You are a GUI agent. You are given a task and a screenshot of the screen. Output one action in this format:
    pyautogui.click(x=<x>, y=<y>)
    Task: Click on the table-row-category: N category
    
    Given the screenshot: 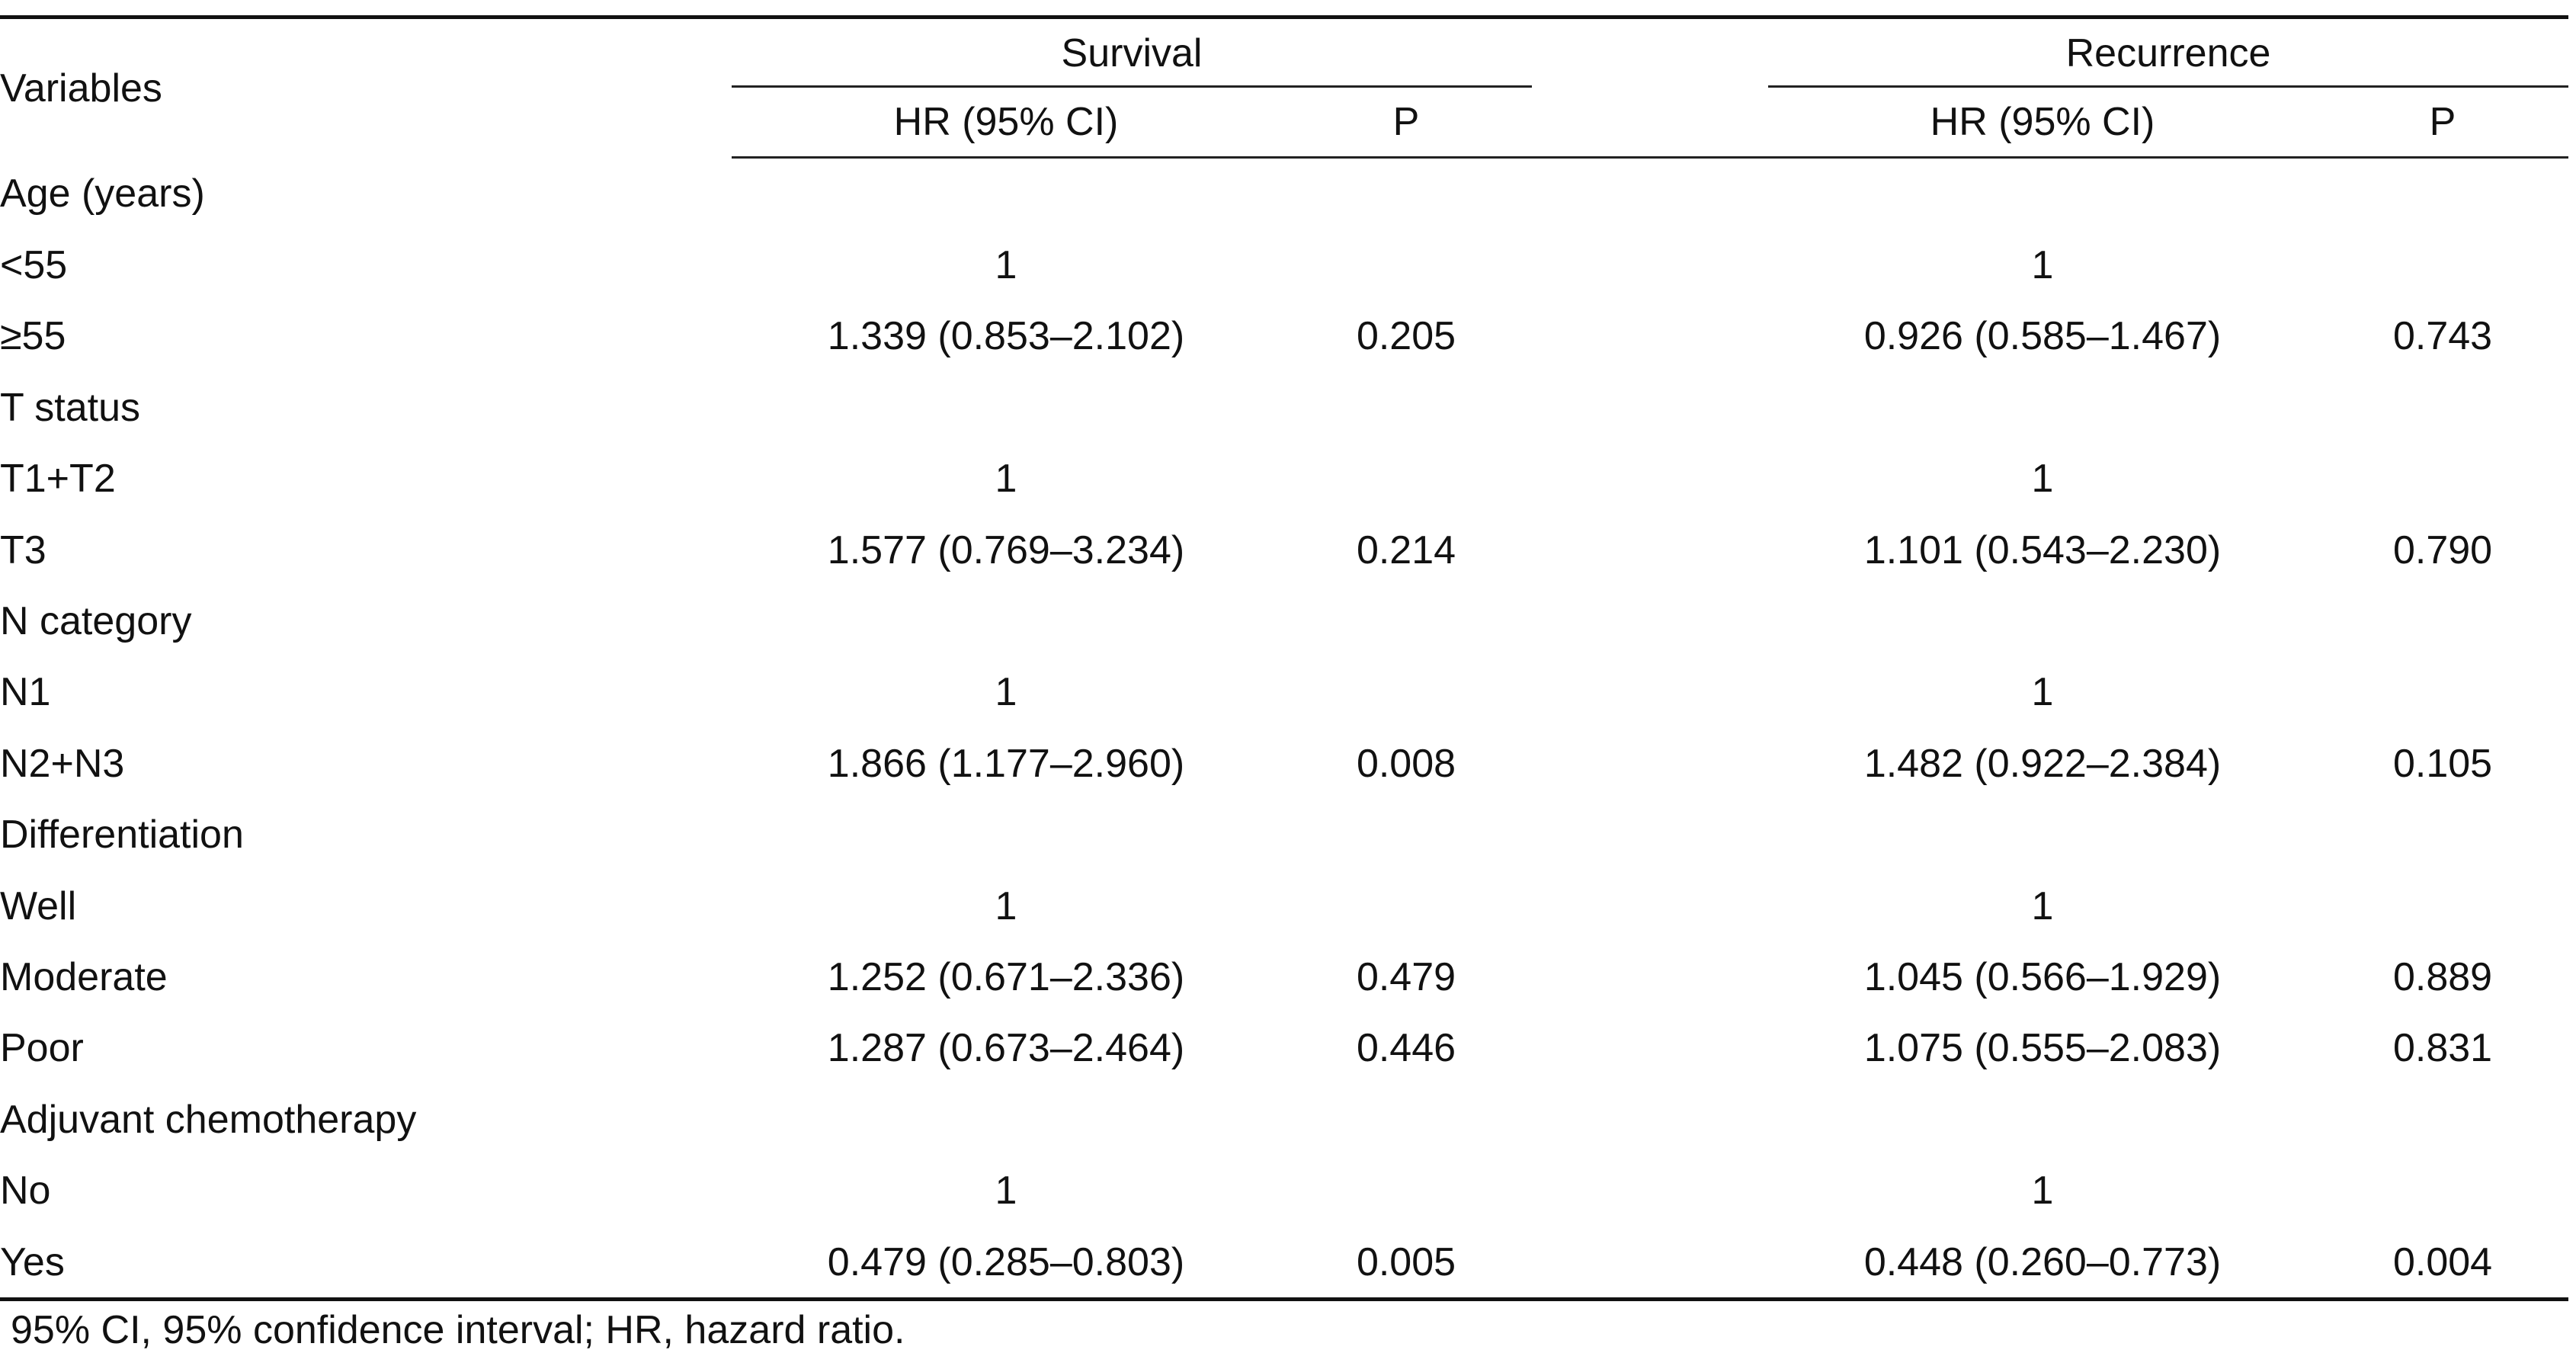 What is the action you would take?
    pyautogui.click(x=1284, y=621)
    